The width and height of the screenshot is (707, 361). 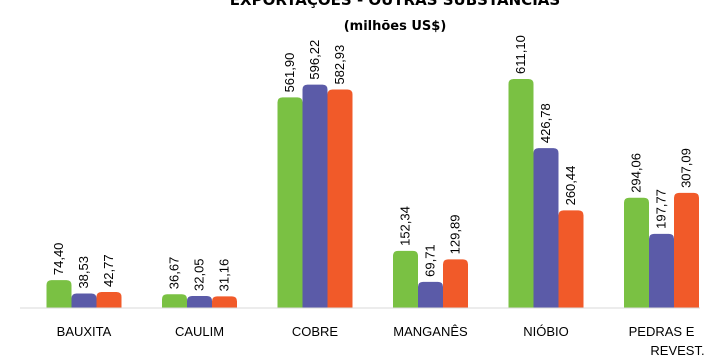 What do you see at coordinates (636, 173) in the screenshot?
I see `data-label: 294,06` at bounding box center [636, 173].